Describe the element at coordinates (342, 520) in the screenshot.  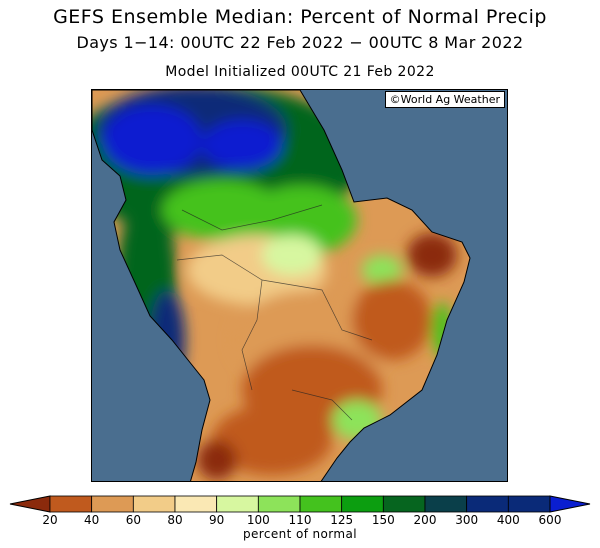
I see `colorbar-tick-label: 125` at that location.